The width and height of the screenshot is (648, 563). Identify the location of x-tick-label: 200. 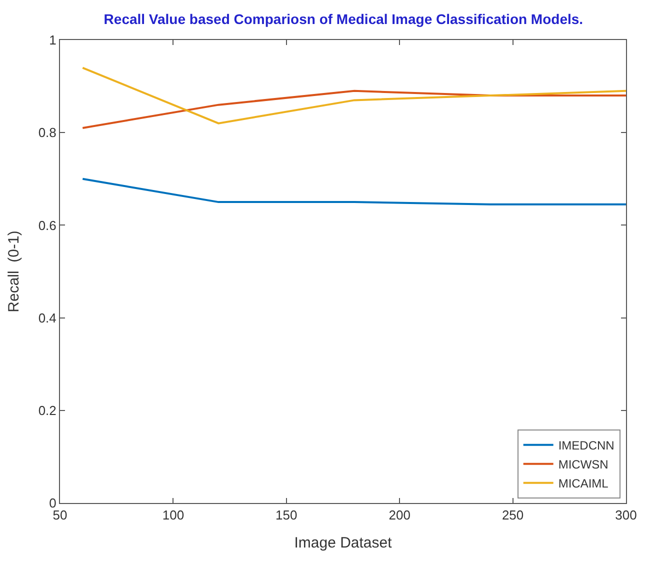
(399, 515).